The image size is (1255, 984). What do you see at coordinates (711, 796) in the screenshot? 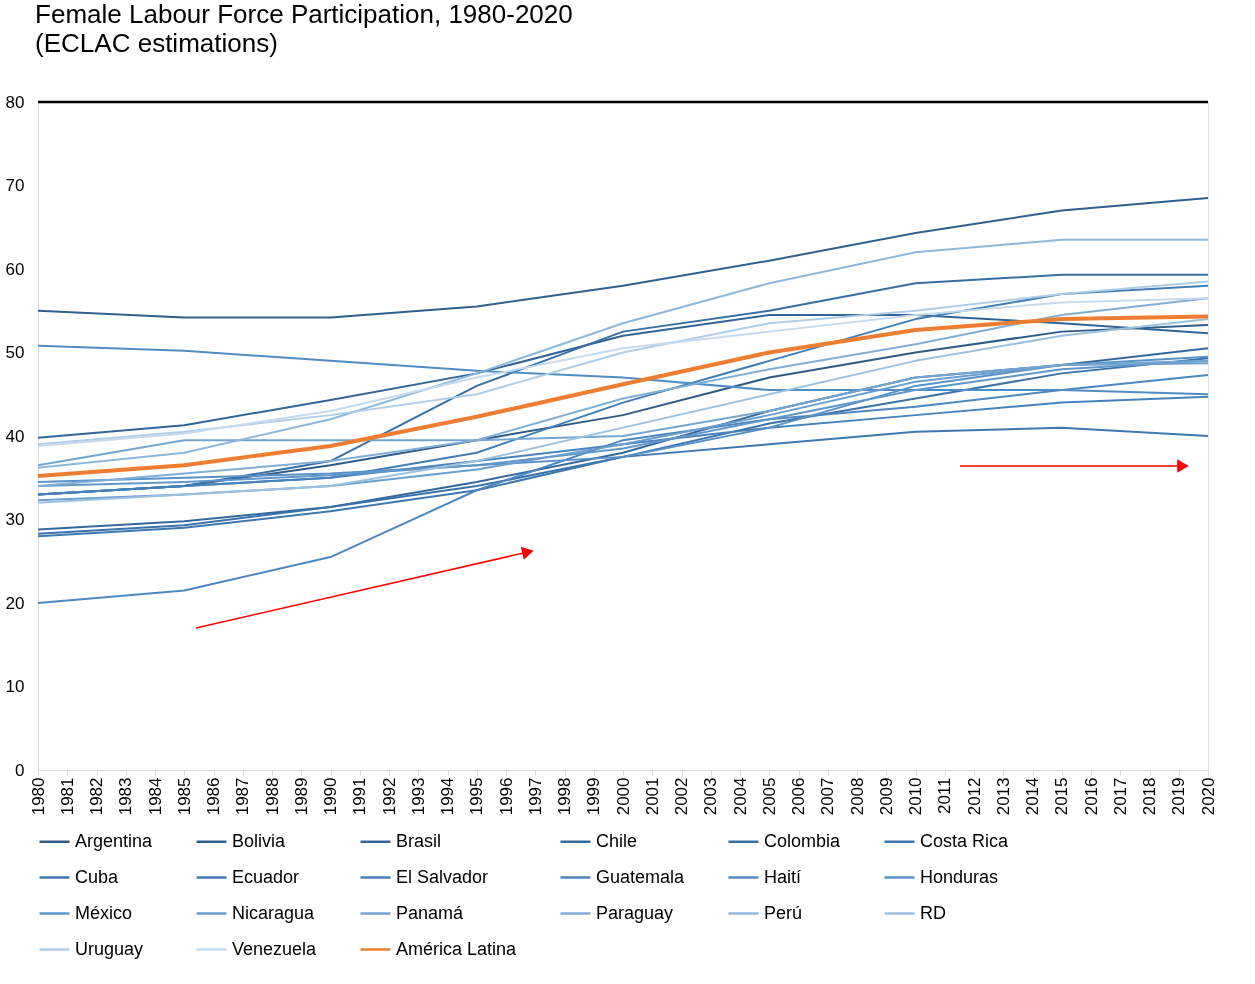
I see `x-tick-label: 2003` at bounding box center [711, 796].